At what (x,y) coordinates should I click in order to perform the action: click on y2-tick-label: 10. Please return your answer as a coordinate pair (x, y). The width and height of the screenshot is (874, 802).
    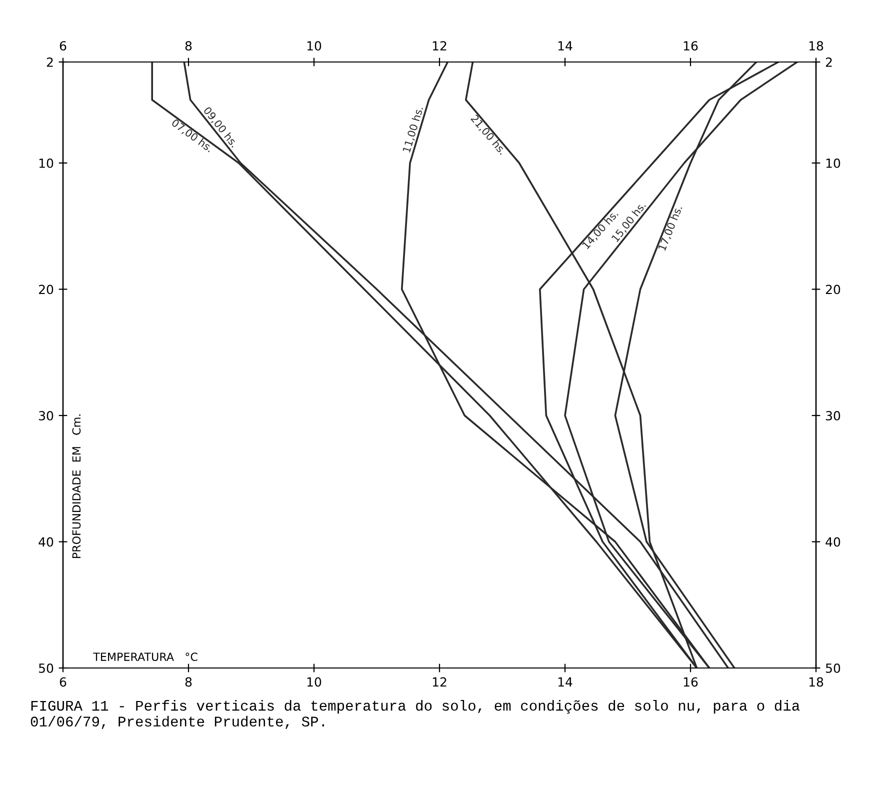
    Looking at the image, I should click on (833, 163).